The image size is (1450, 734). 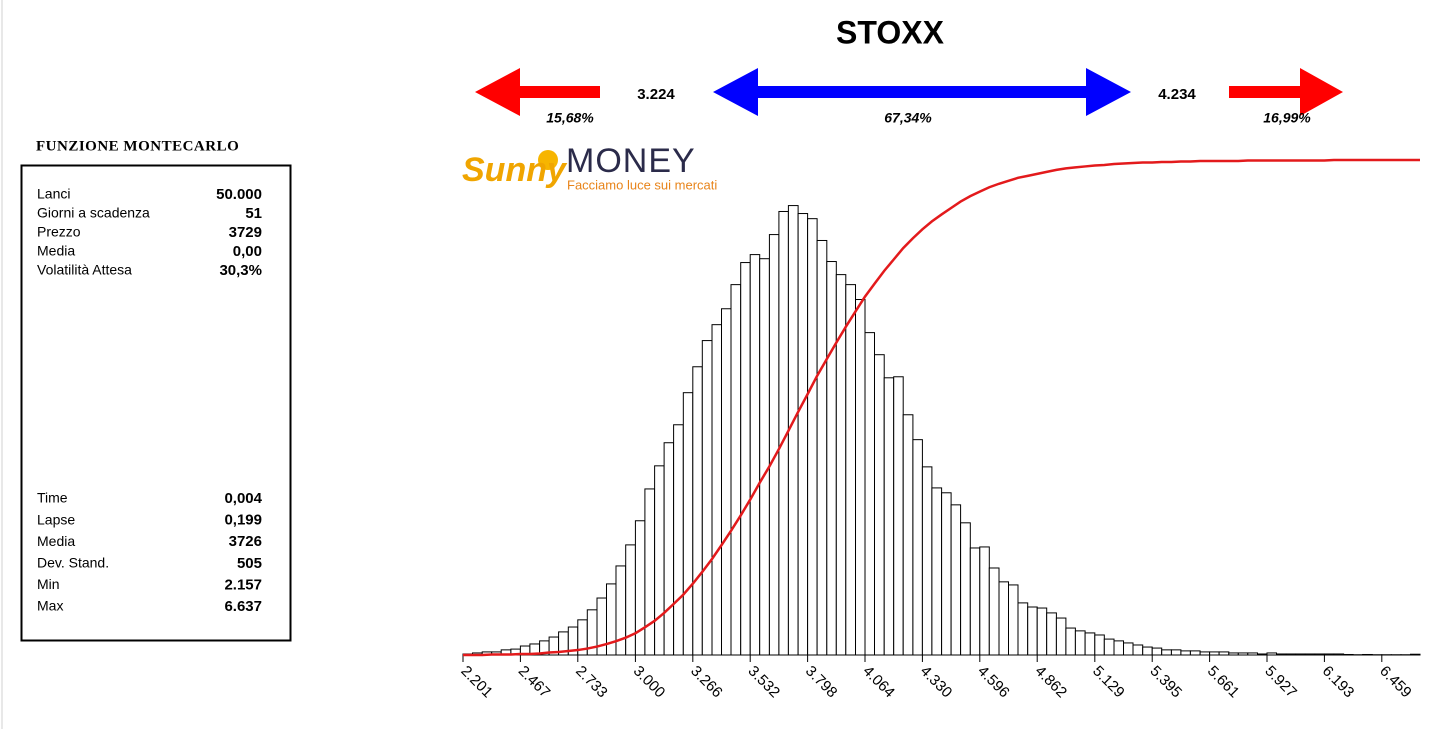 What do you see at coordinates (706, 682) in the screenshot?
I see `x-tick-label: 3.266` at bounding box center [706, 682].